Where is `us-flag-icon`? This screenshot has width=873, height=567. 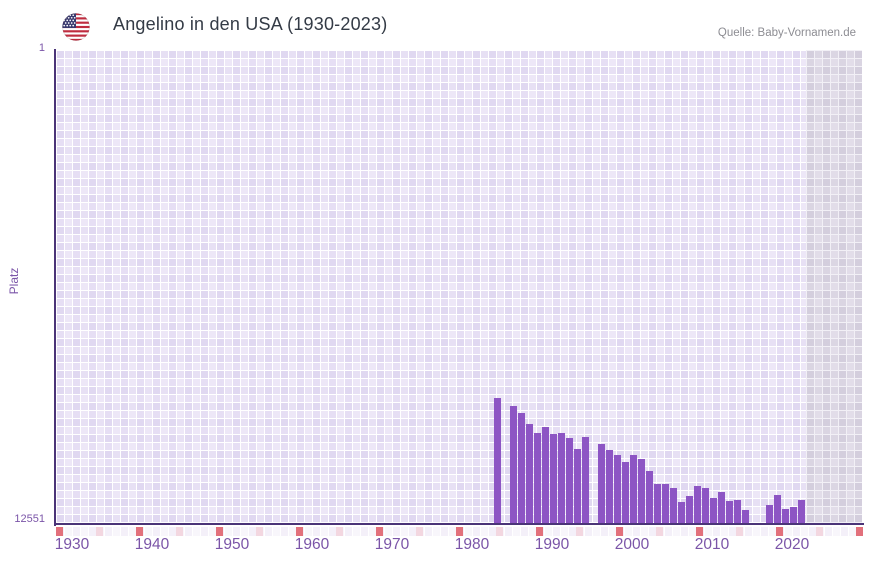
us-flag-icon is located at coordinates (76, 27).